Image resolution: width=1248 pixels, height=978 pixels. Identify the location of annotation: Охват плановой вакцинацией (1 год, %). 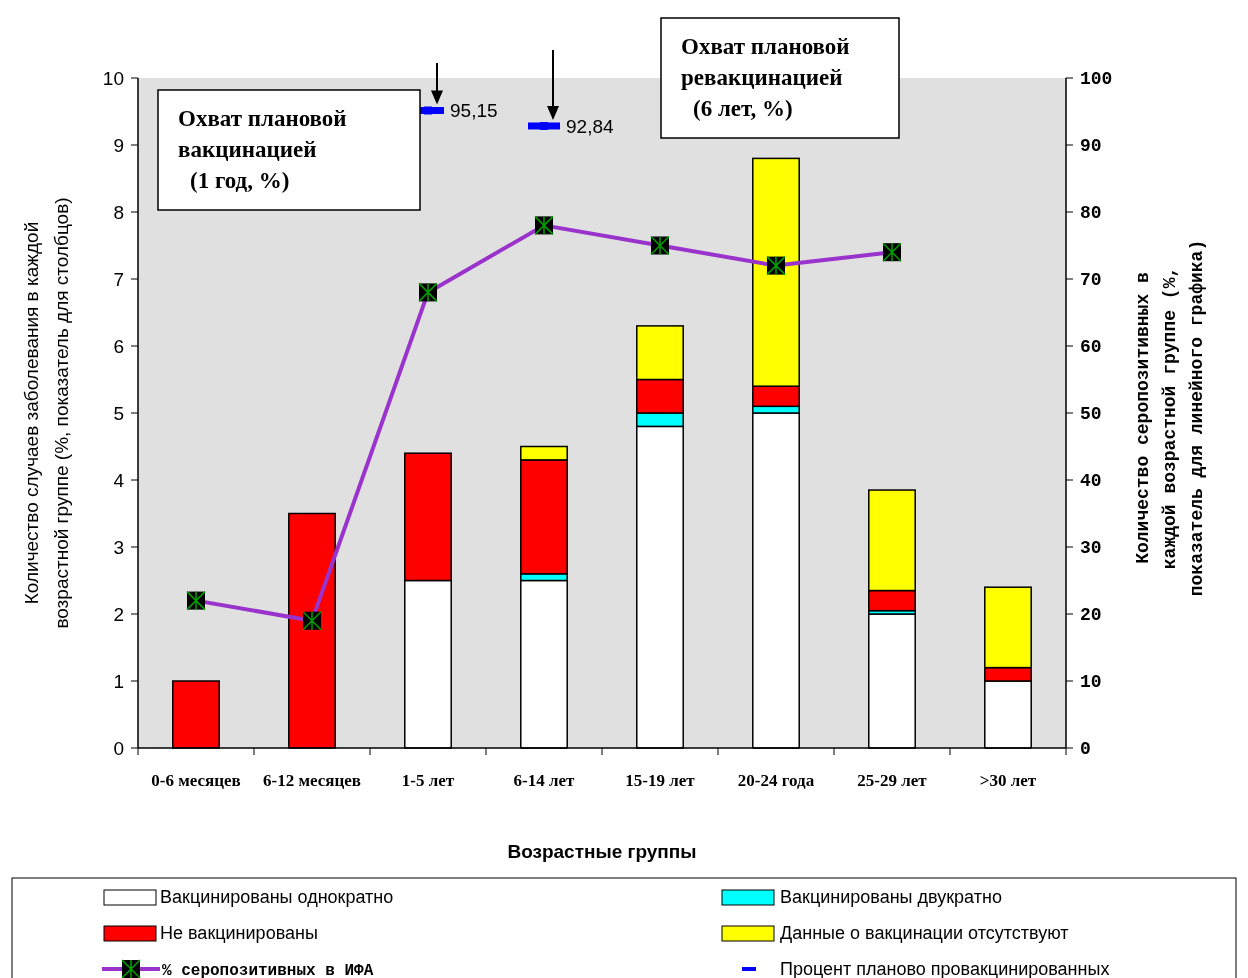
(262, 149).